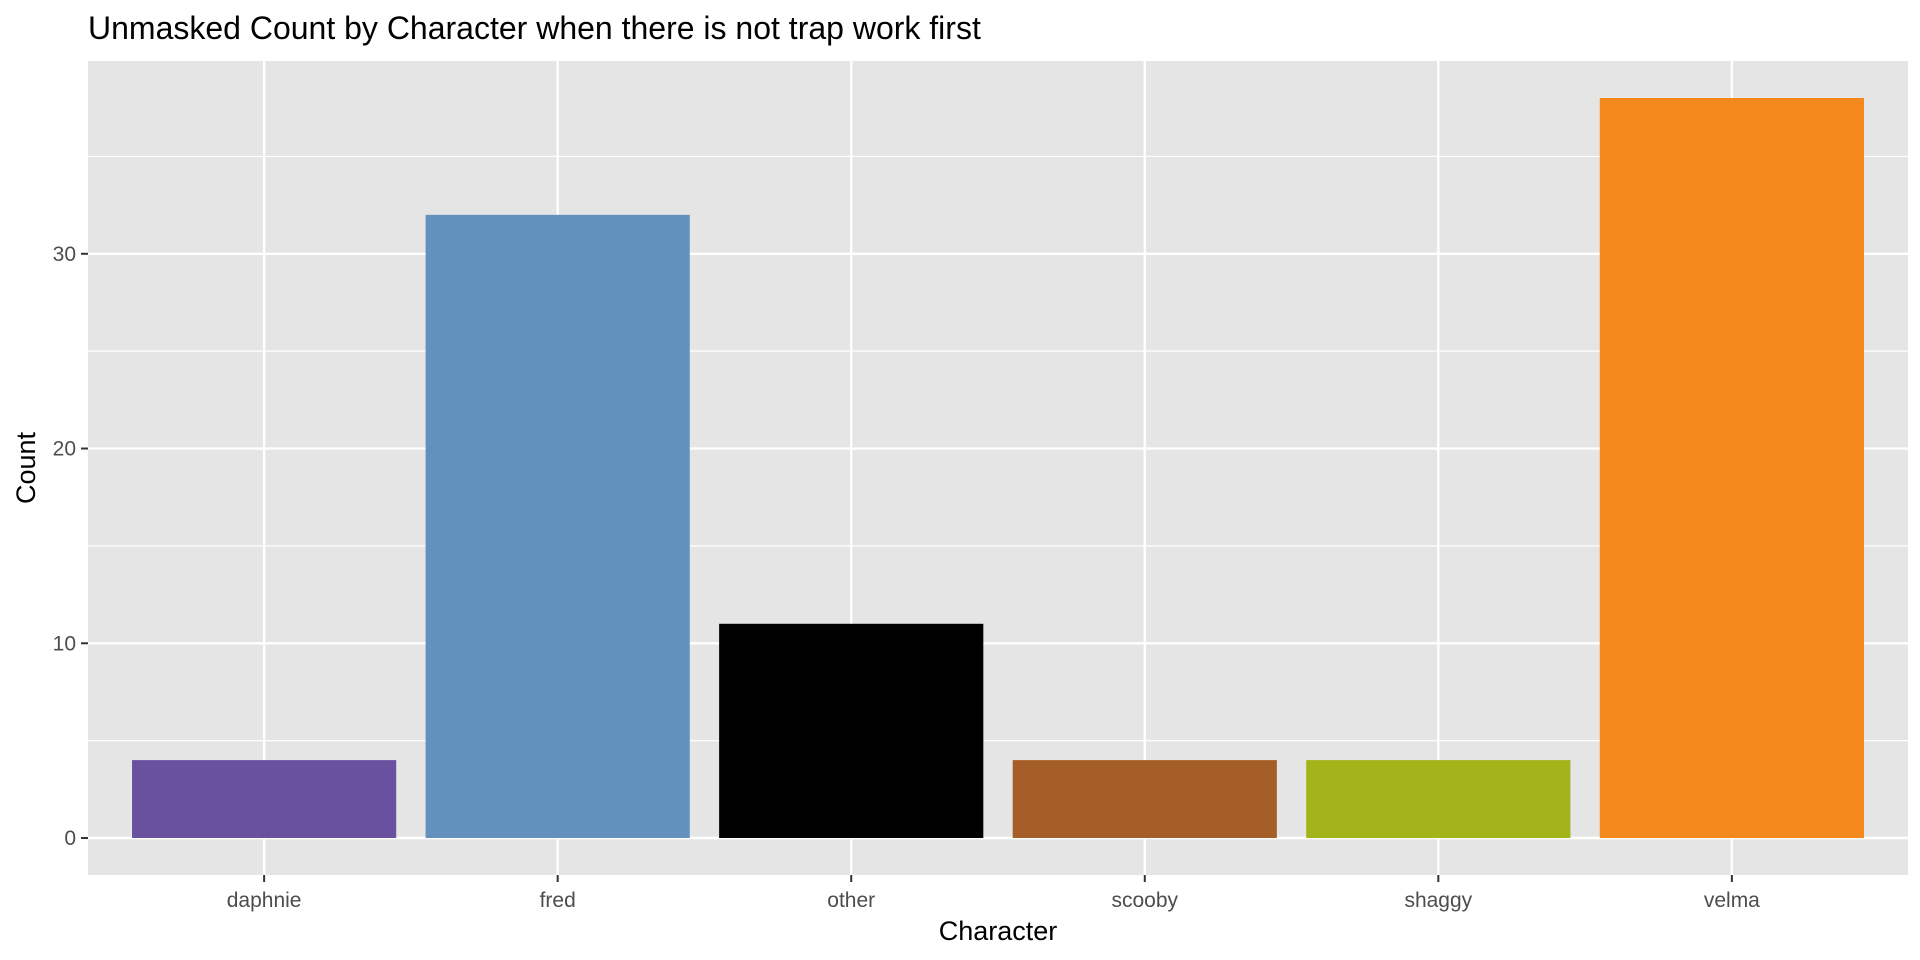 The image size is (1920, 960). Describe the element at coordinates (558, 900) in the screenshot. I see `x-tick-label-fred: fred` at that location.